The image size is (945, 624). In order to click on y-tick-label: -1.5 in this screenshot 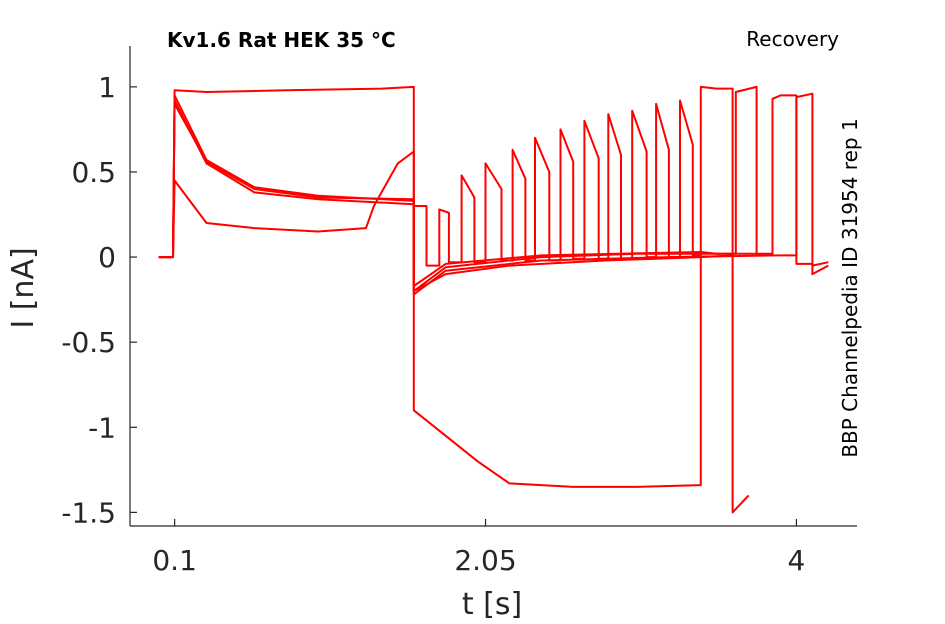, I will do `click(88, 512)`.